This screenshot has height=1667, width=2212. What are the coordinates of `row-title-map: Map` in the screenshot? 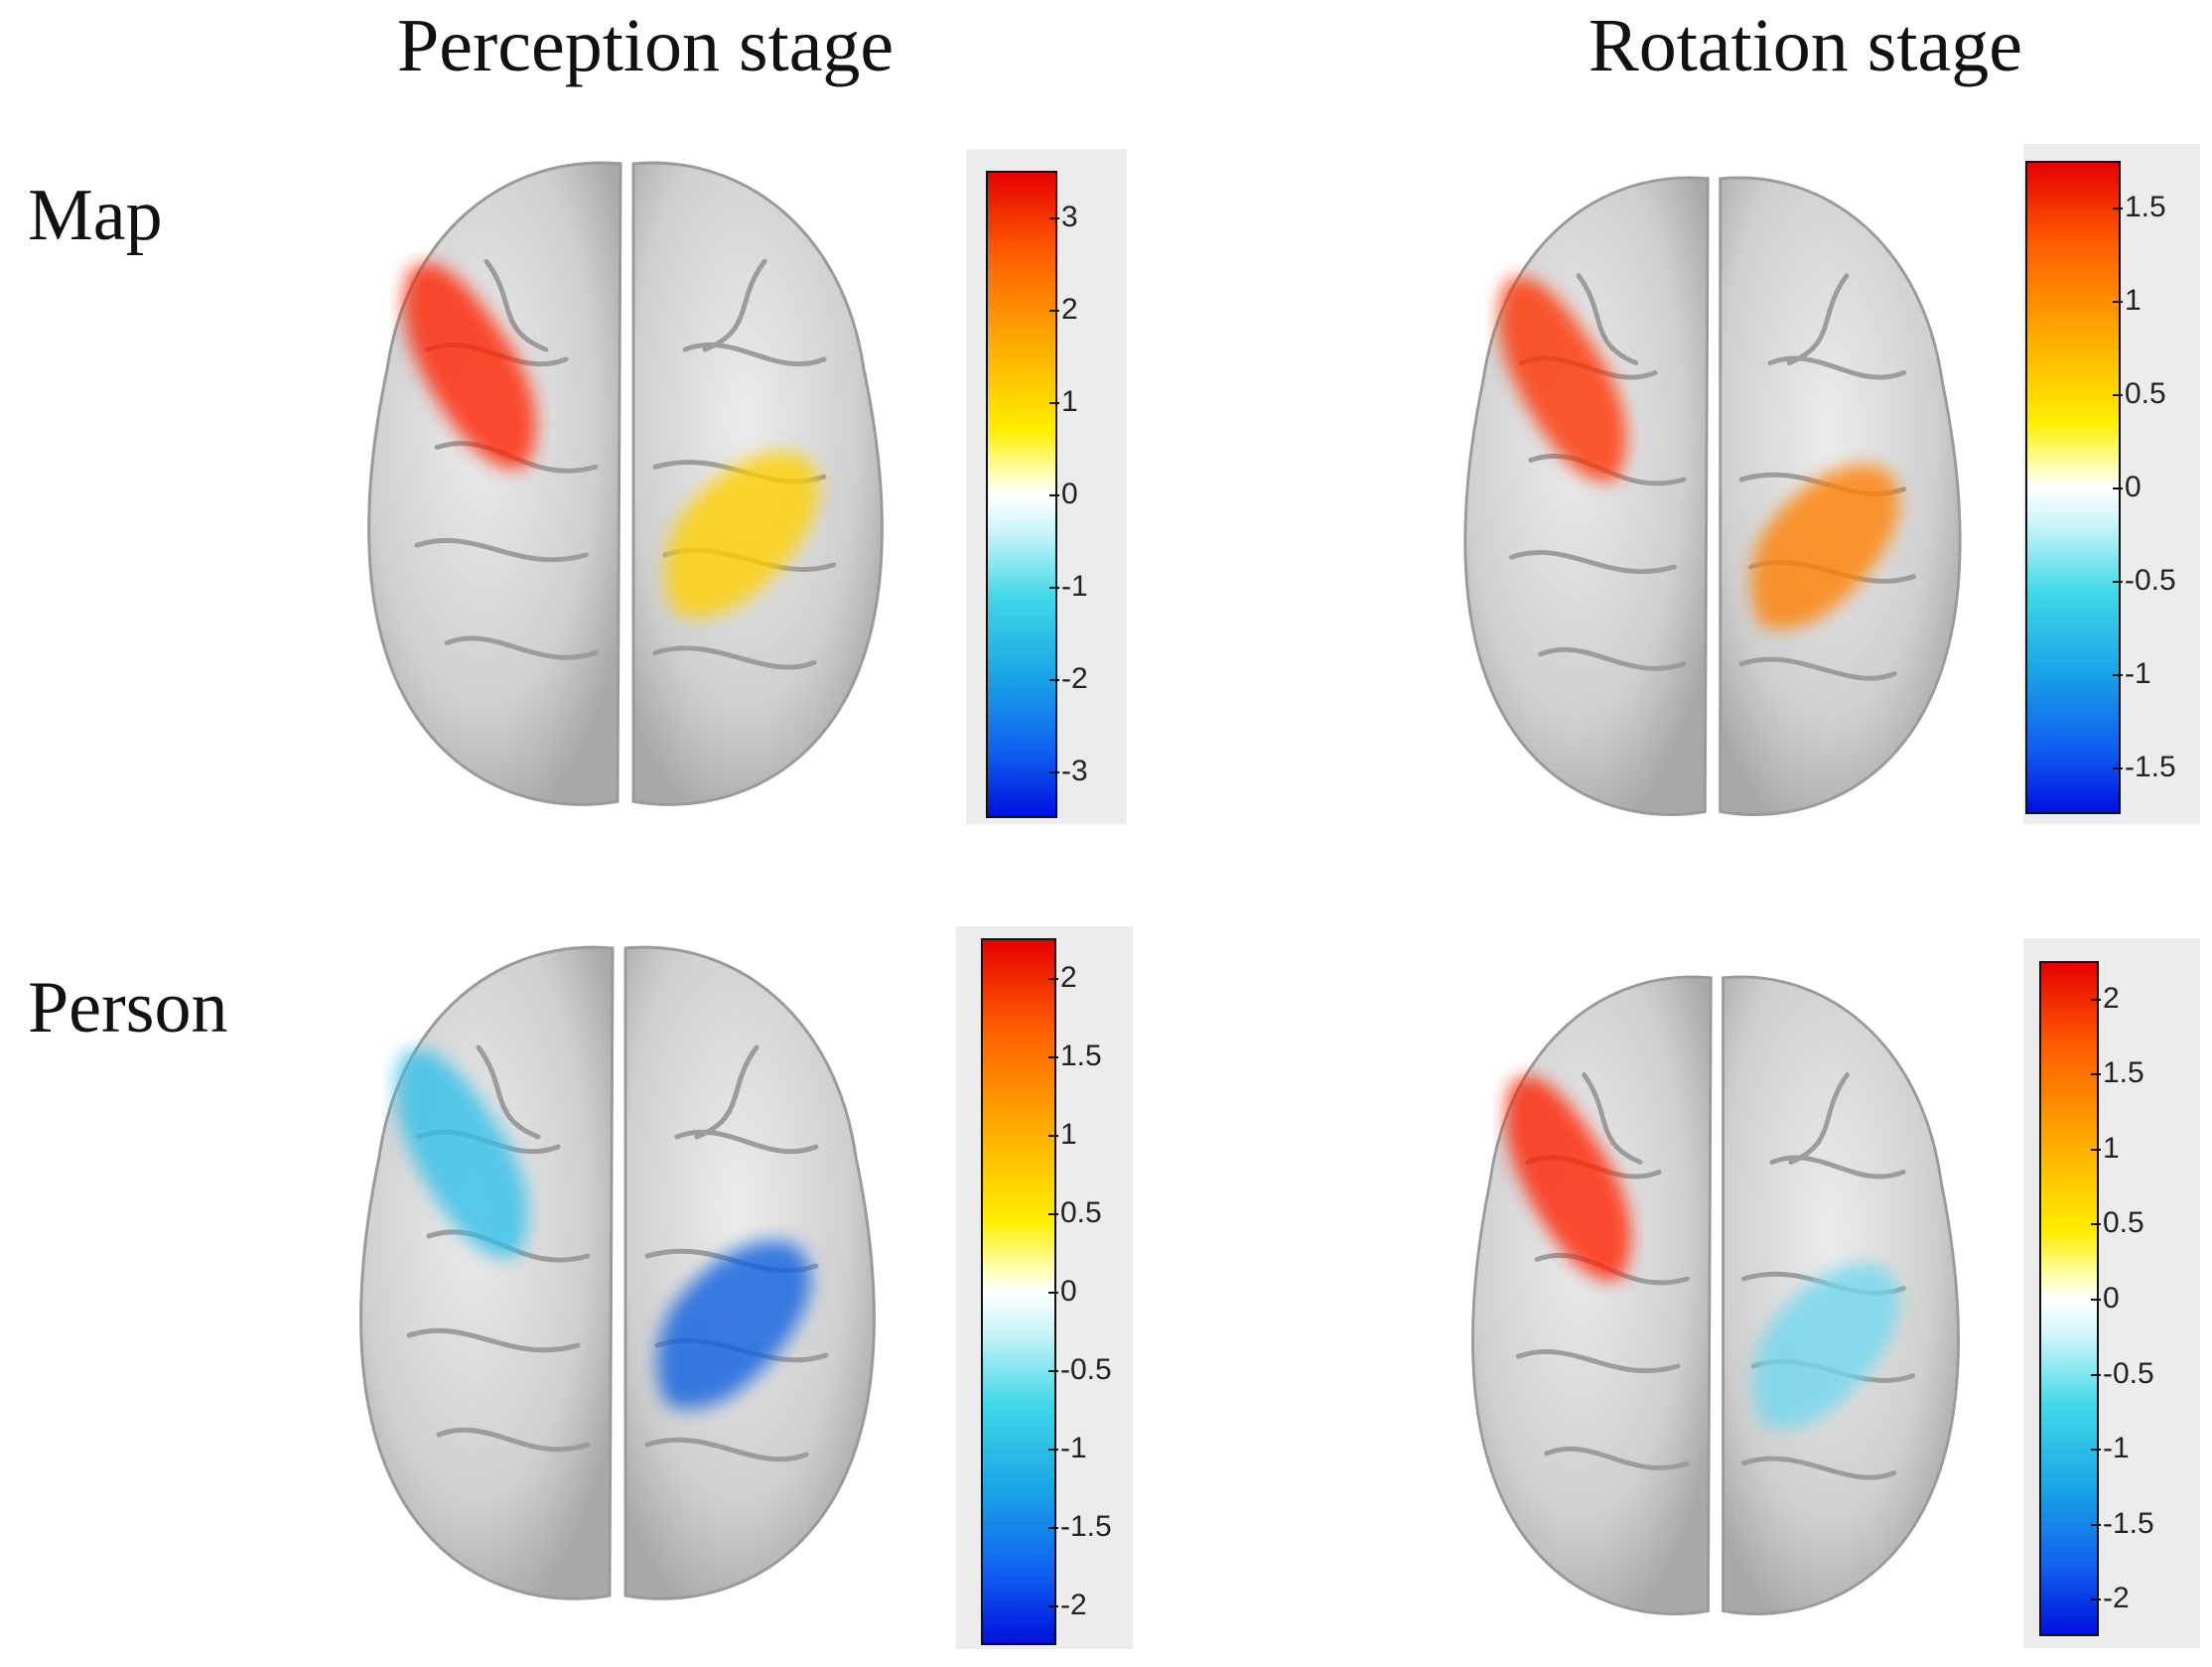 It's located at (95, 215).